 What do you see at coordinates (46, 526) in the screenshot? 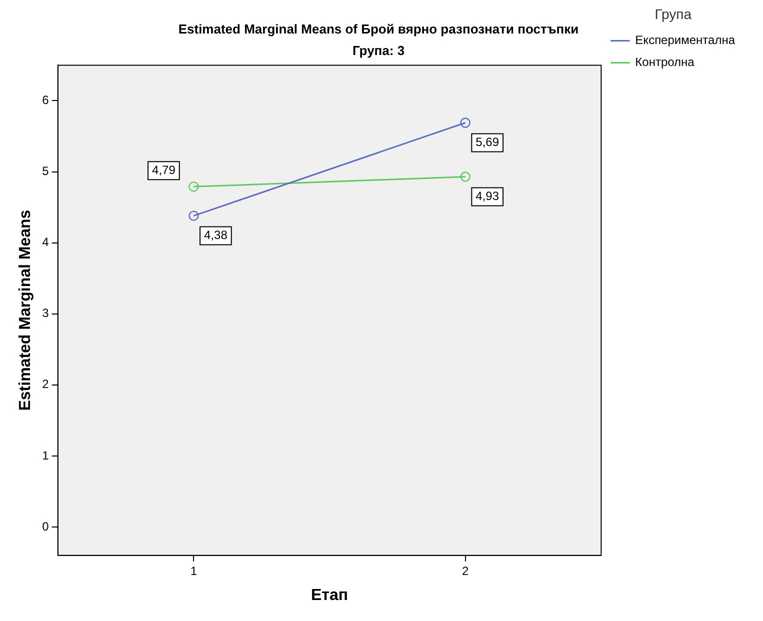
I see `y-tick-label: 0` at bounding box center [46, 526].